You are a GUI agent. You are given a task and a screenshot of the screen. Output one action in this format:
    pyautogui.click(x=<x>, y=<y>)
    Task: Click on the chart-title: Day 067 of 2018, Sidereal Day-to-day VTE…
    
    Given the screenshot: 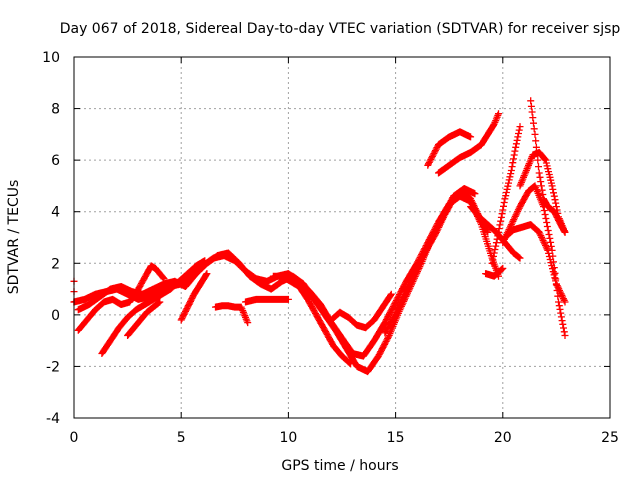 What is the action you would take?
    pyautogui.click(x=340, y=29)
    